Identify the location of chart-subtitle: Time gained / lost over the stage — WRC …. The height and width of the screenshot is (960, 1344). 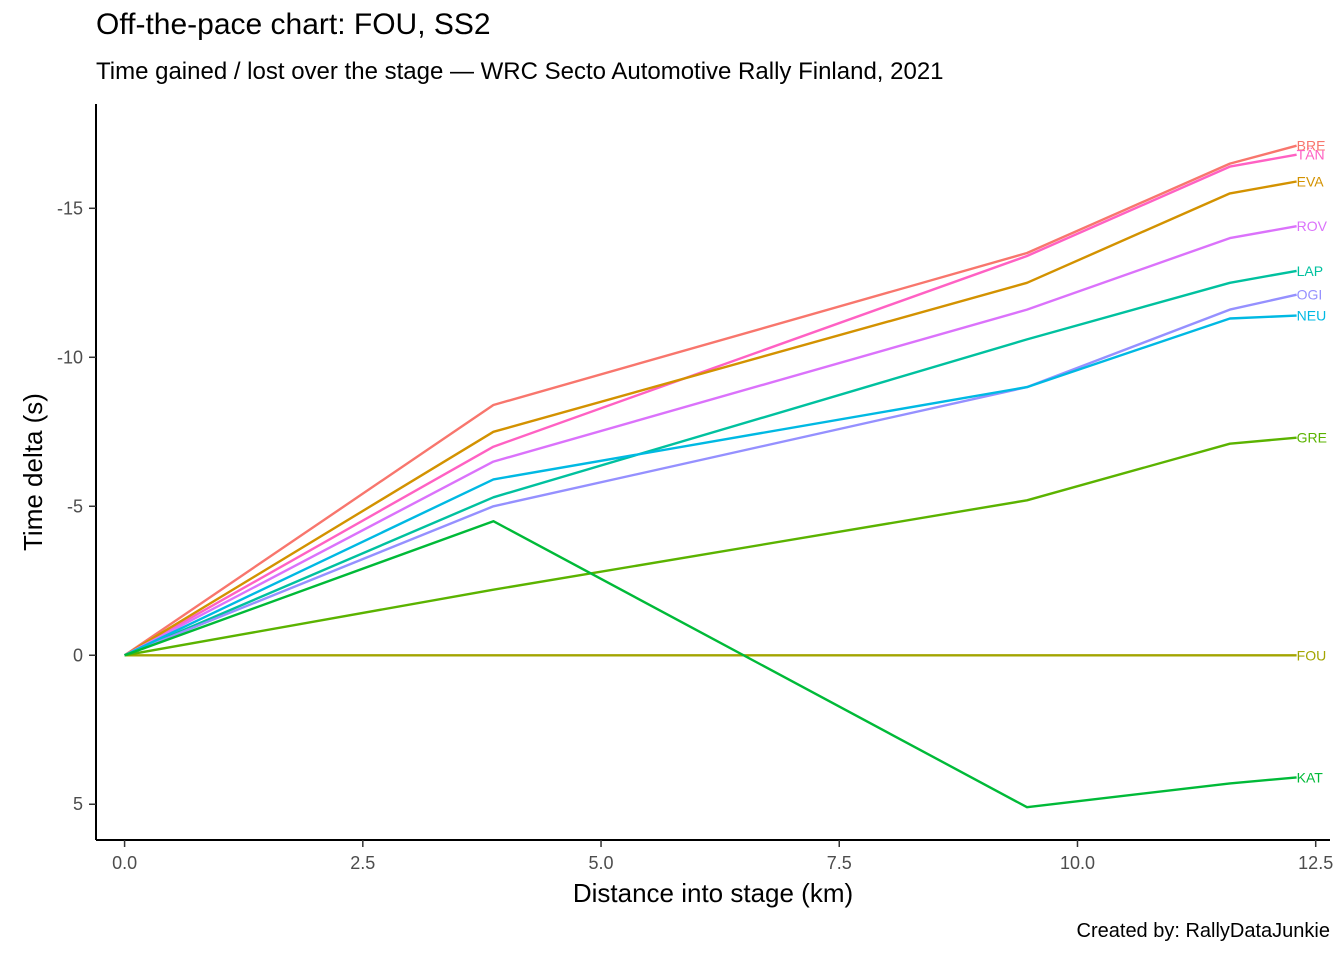
(520, 71).